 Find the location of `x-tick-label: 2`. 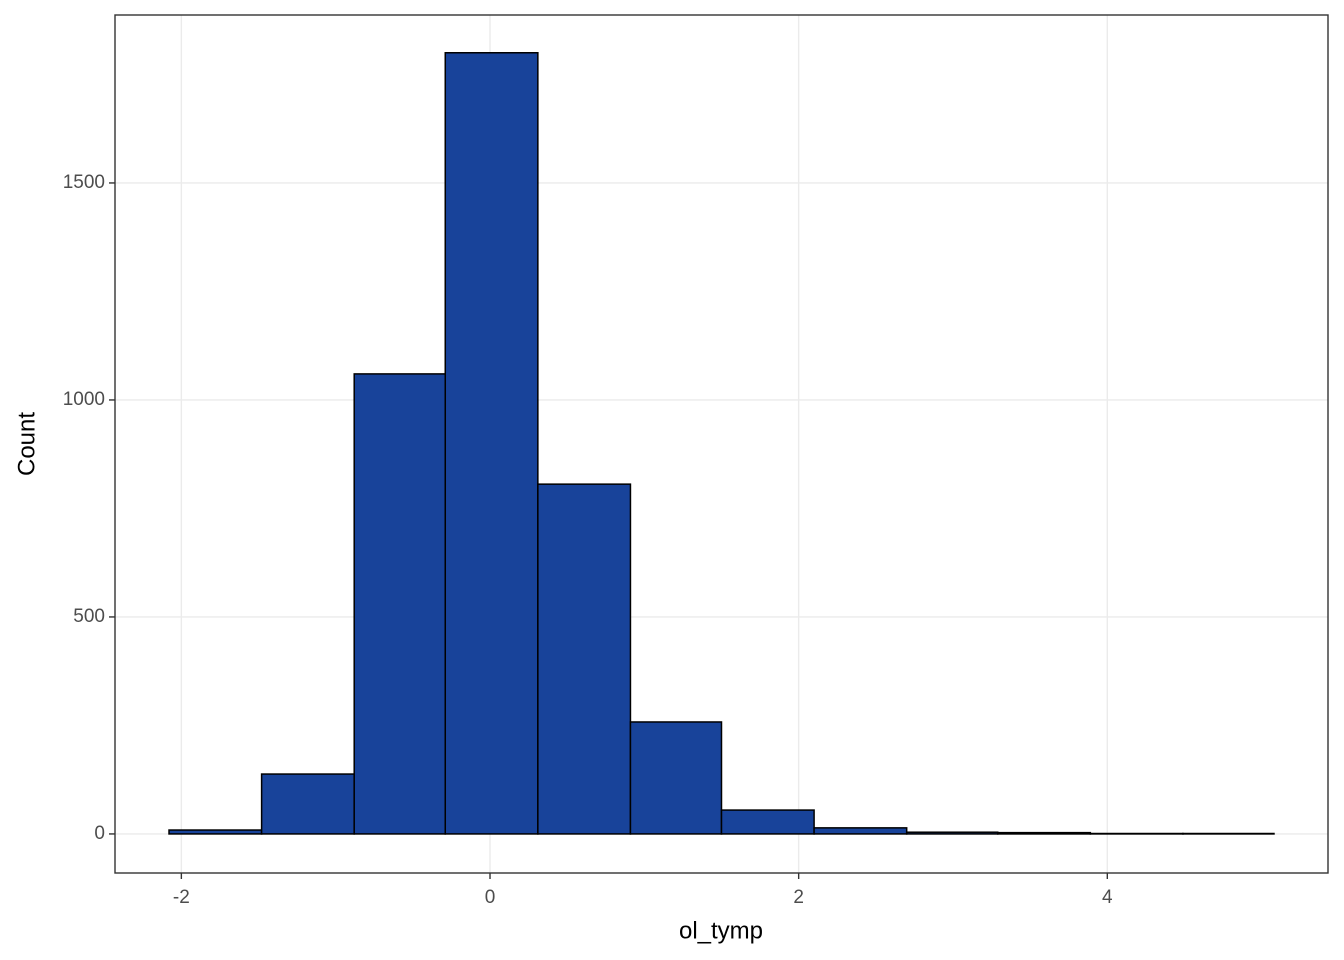

x-tick-label: 2 is located at coordinates (798, 897).